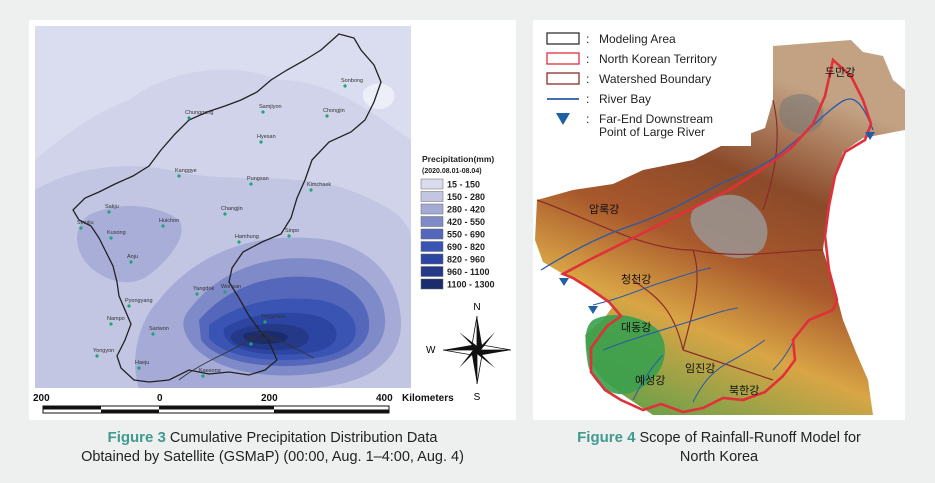  I want to click on legend-label: River Bay, so click(625, 99).